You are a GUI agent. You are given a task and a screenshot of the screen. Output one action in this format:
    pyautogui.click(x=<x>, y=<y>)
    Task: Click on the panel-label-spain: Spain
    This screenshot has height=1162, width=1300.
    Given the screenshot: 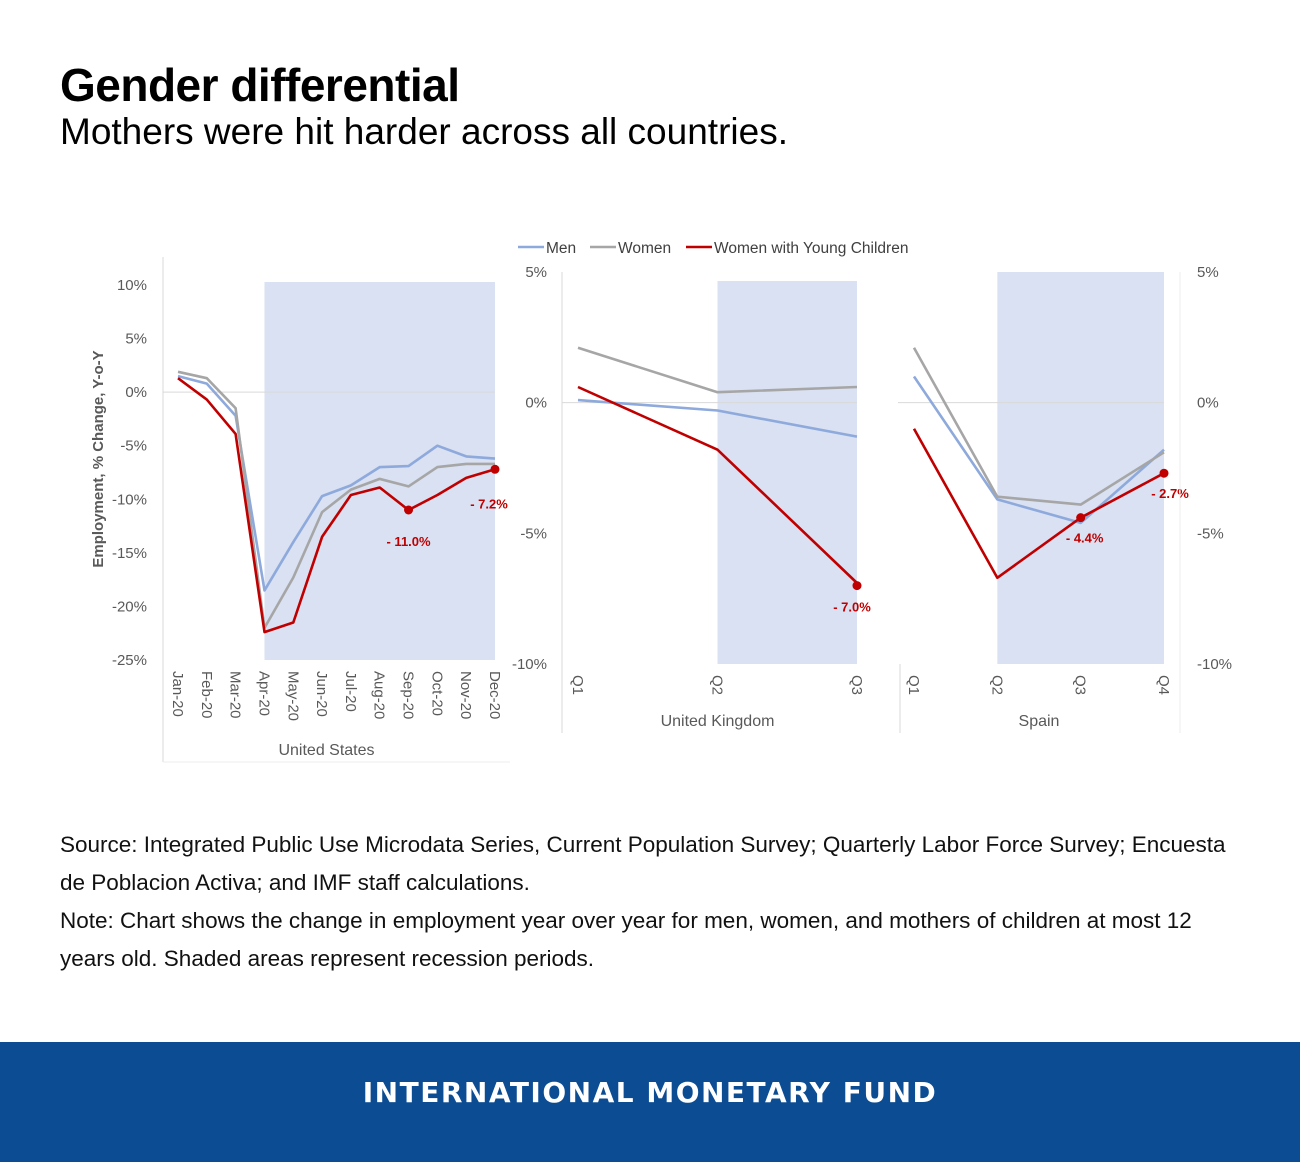 What is the action you would take?
    pyautogui.click(x=1039, y=721)
    